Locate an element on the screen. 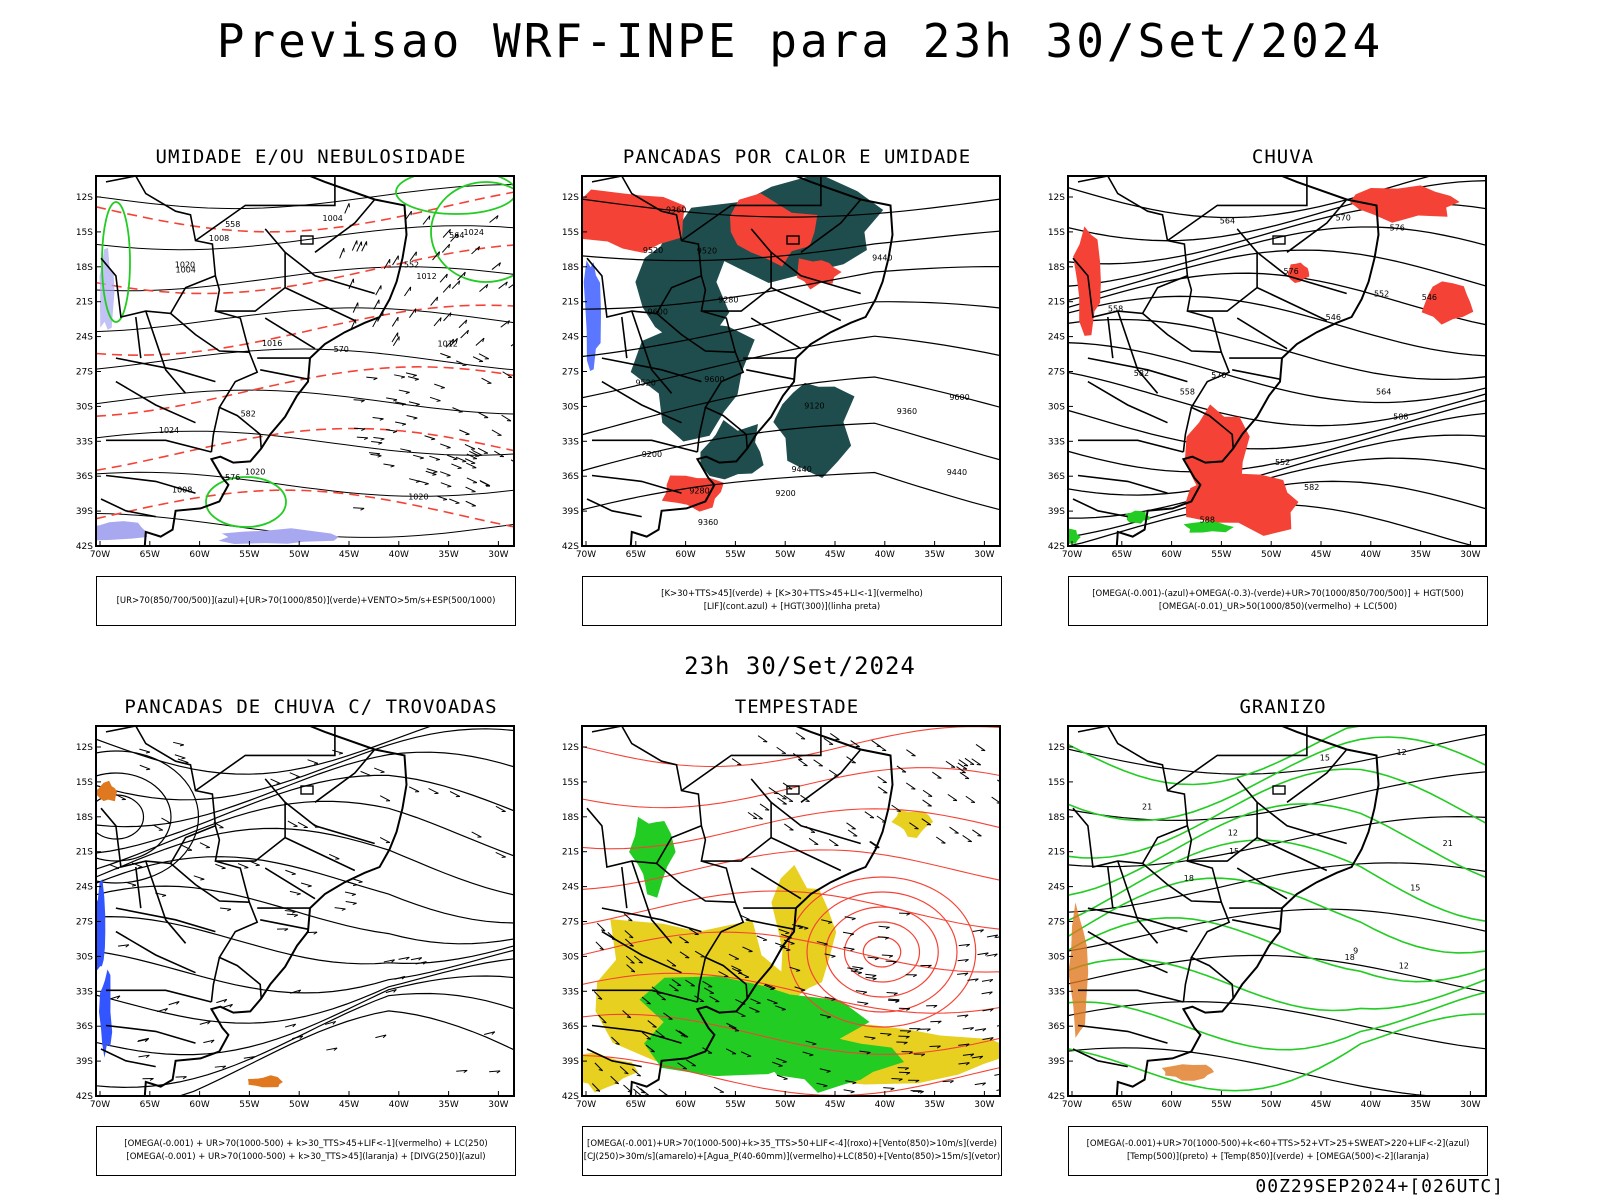 This screenshot has width=1600, height=1200. contour-label: 576 is located at coordinates (232, 477).